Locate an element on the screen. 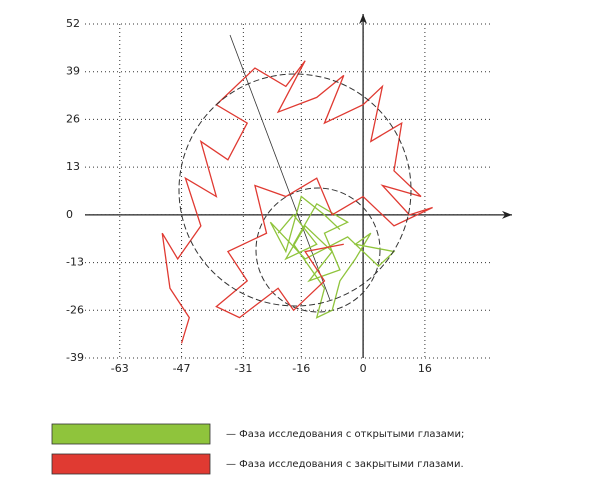 The height and width of the screenshot is (484, 591). x-axis-arrow is located at coordinates (507, 214).